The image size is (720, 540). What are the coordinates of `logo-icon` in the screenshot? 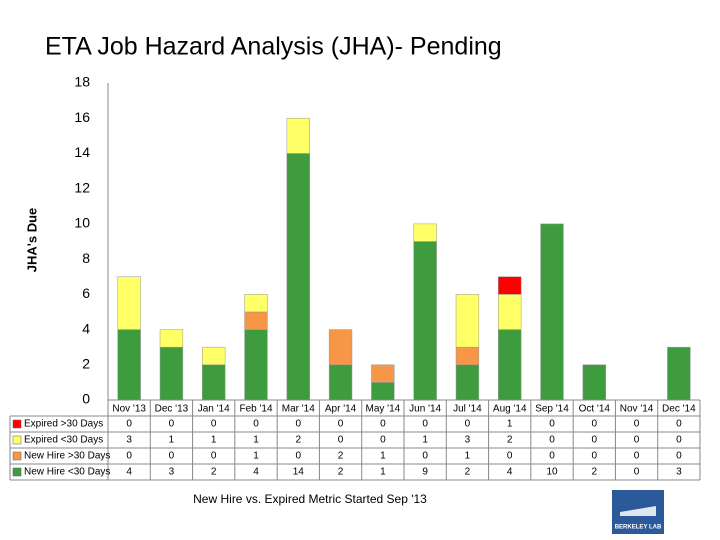 It's located at (638, 511).